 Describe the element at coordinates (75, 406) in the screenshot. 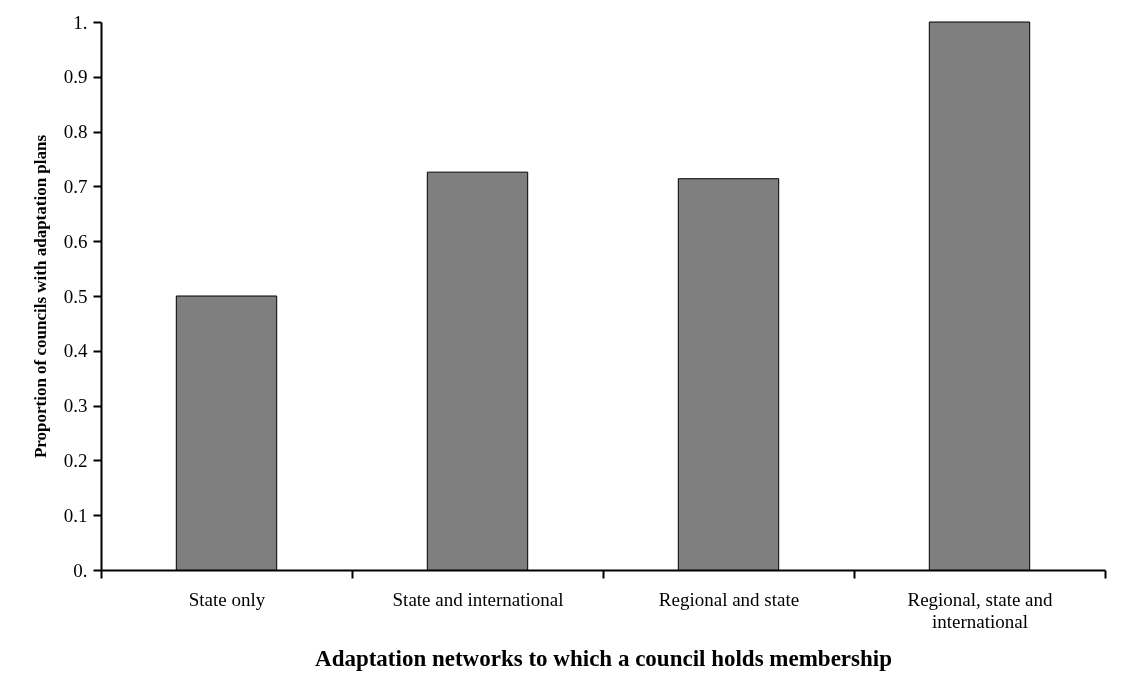

I see `y-tick-label: 0.3` at that location.